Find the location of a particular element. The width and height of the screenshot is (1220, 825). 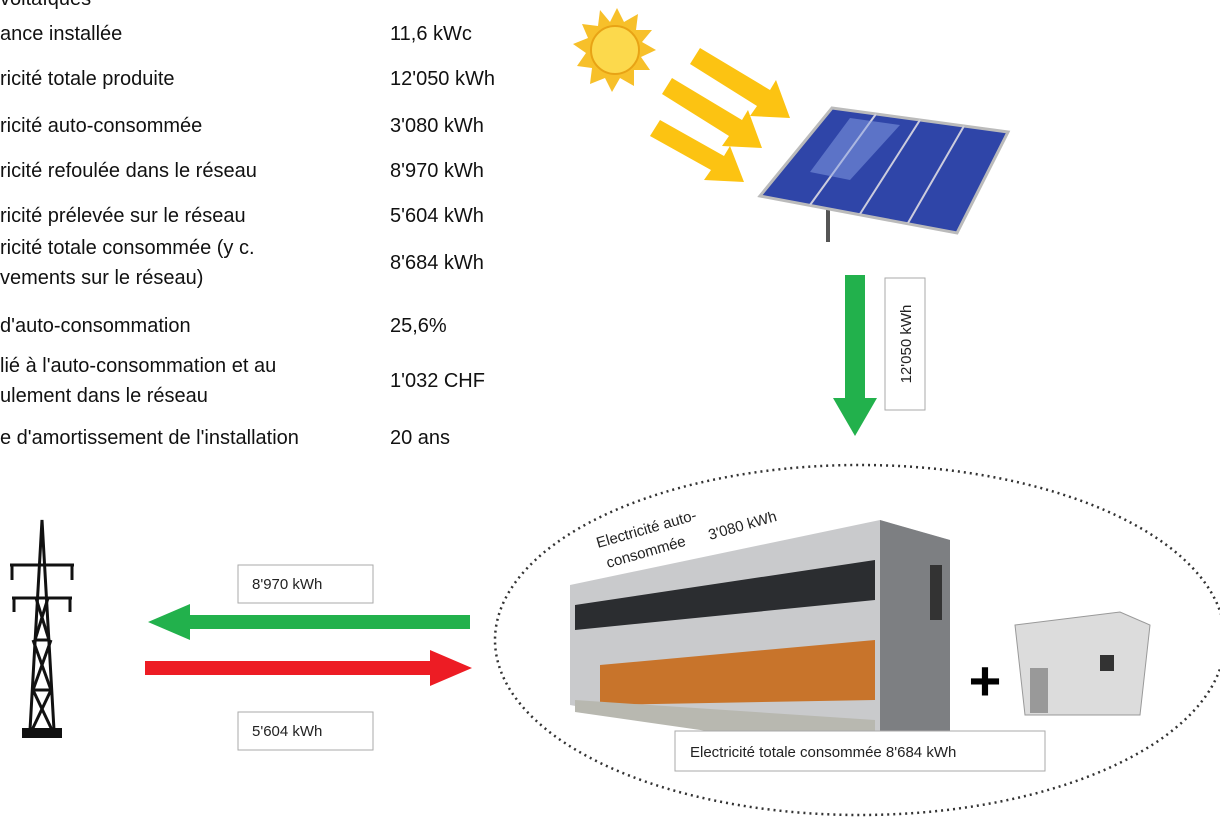

row-label: ricité prélevée sur le réseau is located at coordinates (123, 216).